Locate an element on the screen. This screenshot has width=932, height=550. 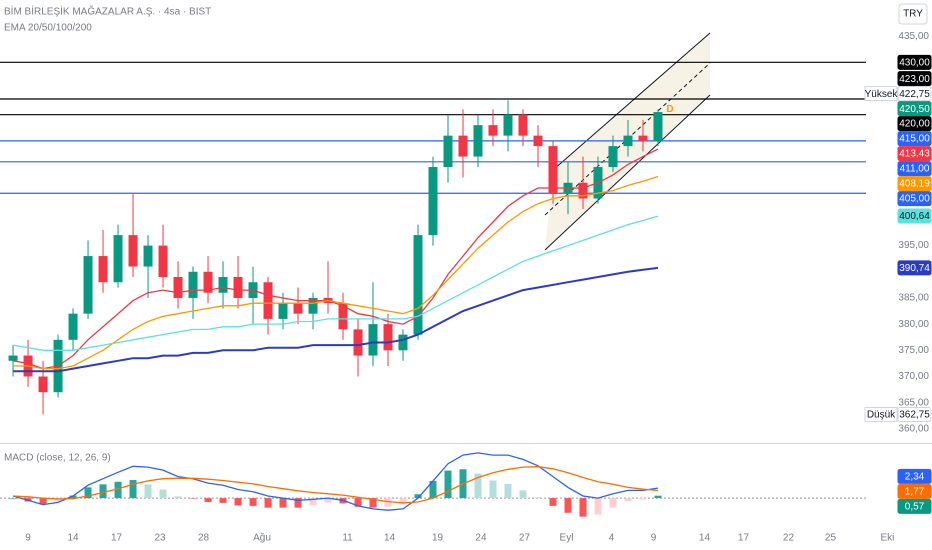
x-tick-label: 23 is located at coordinates (160, 538).